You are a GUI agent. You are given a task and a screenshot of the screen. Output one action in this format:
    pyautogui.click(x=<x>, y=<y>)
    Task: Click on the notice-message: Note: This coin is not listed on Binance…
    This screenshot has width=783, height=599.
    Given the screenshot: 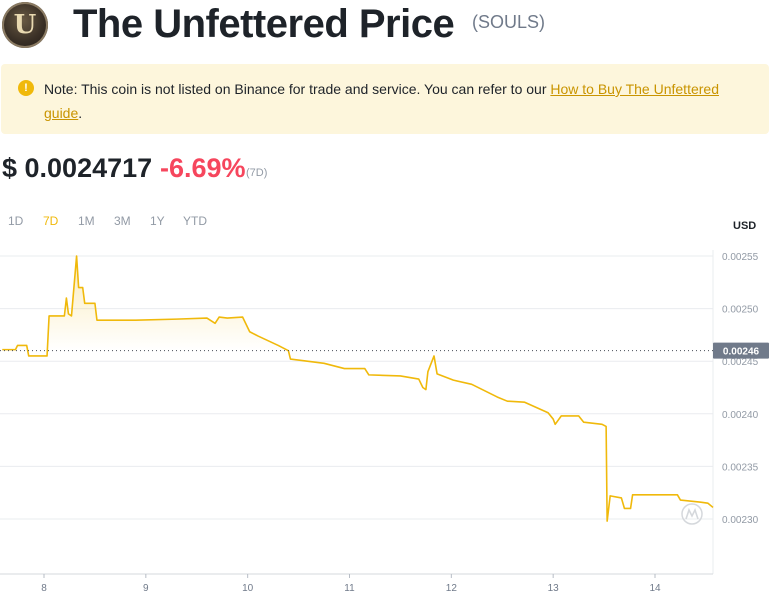 What is the action you would take?
    pyautogui.click(x=297, y=89)
    